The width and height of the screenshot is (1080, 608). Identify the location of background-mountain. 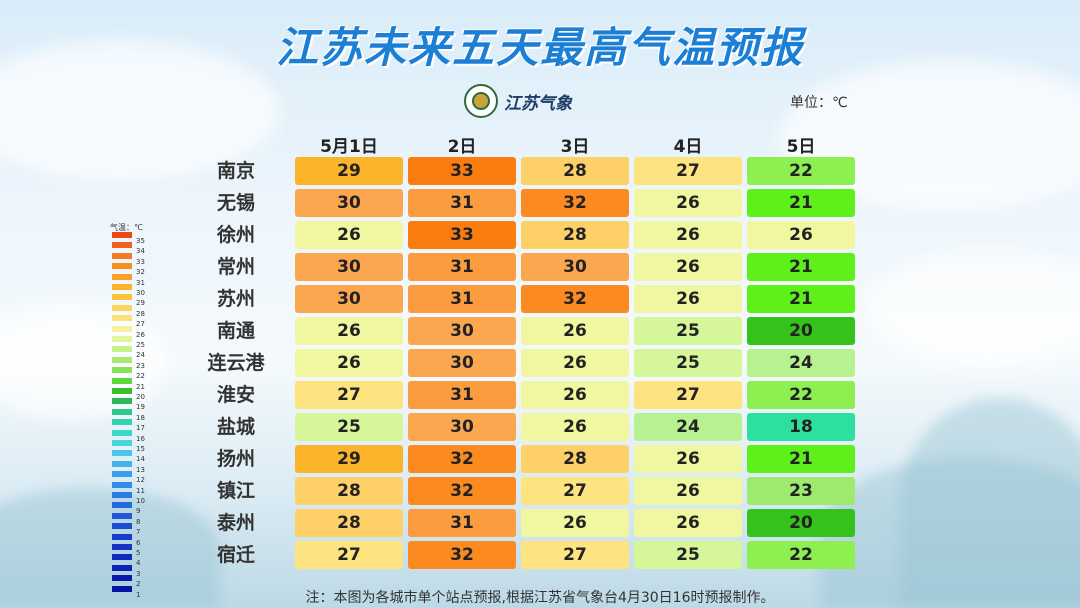
(990, 503).